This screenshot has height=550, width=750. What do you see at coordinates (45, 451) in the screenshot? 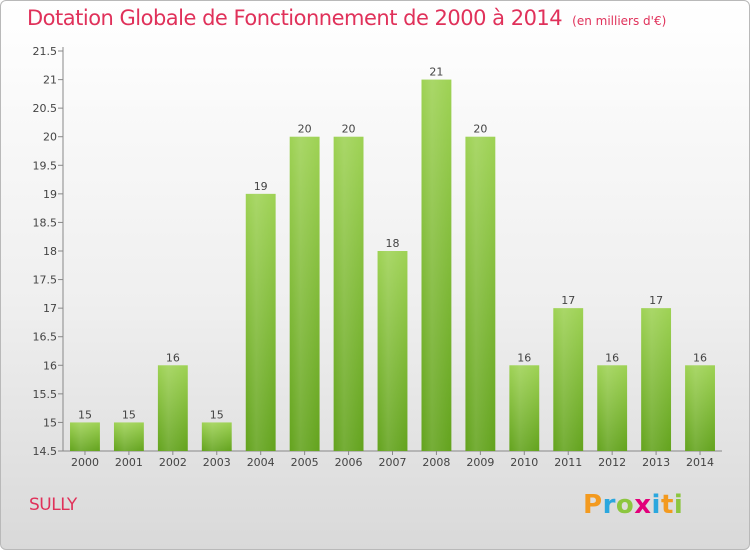
I see `y-tick-label: 14.5` at bounding box center [45, 451].